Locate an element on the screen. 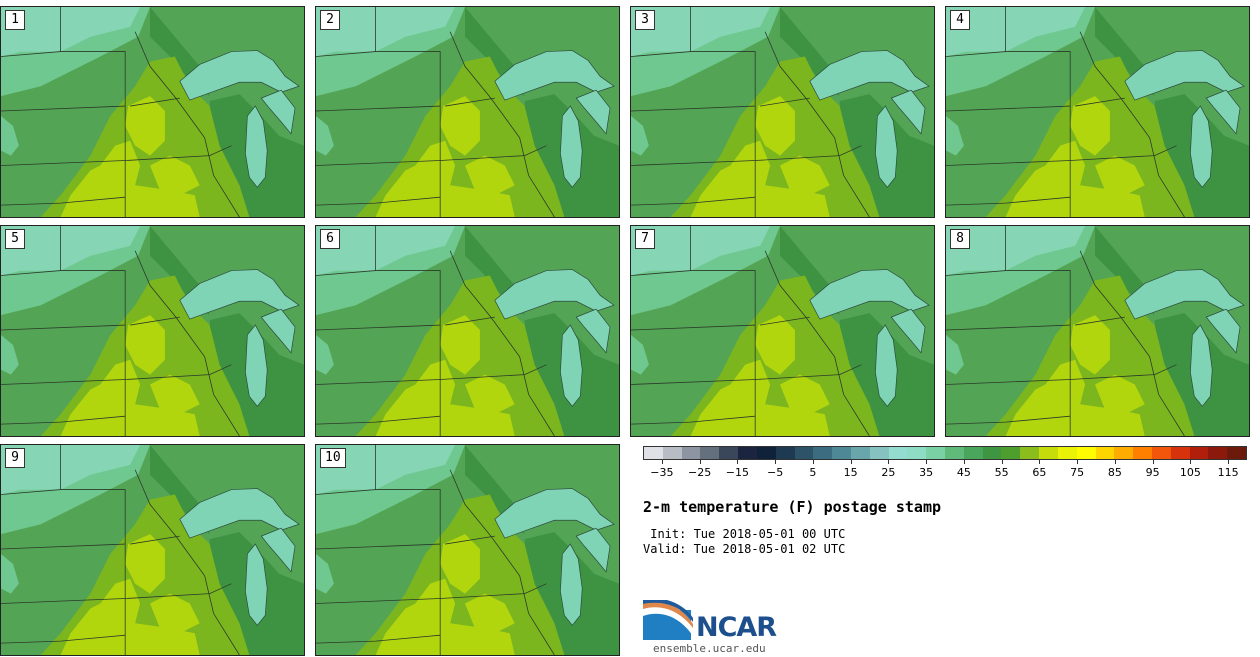 The width and height of the screenshot is (1260, 657). map-panel: 7 is located at coordinates (782, 331).